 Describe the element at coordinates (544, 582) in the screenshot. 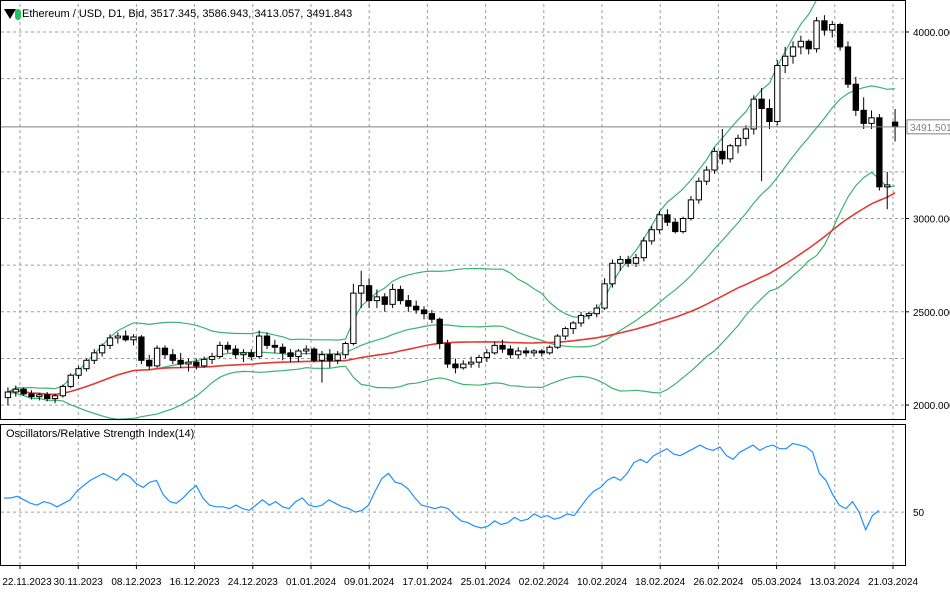

I see `x-tick-label: 02.02.2024` at that location.